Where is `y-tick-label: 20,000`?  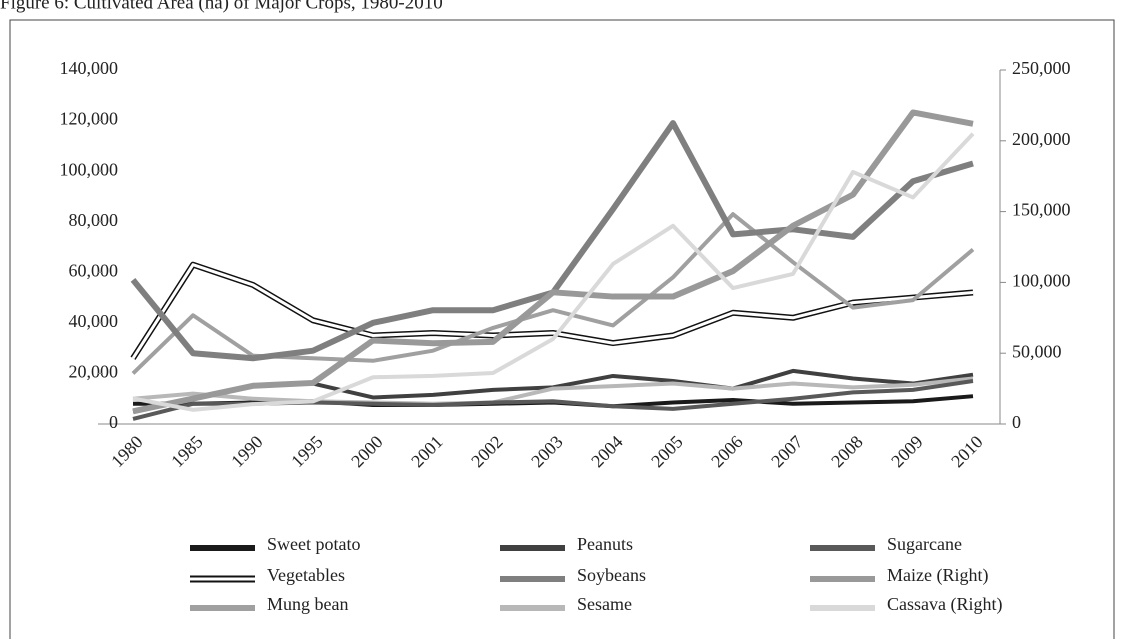 y-tick-label: 20,000 is located at coordinates (94, 372).